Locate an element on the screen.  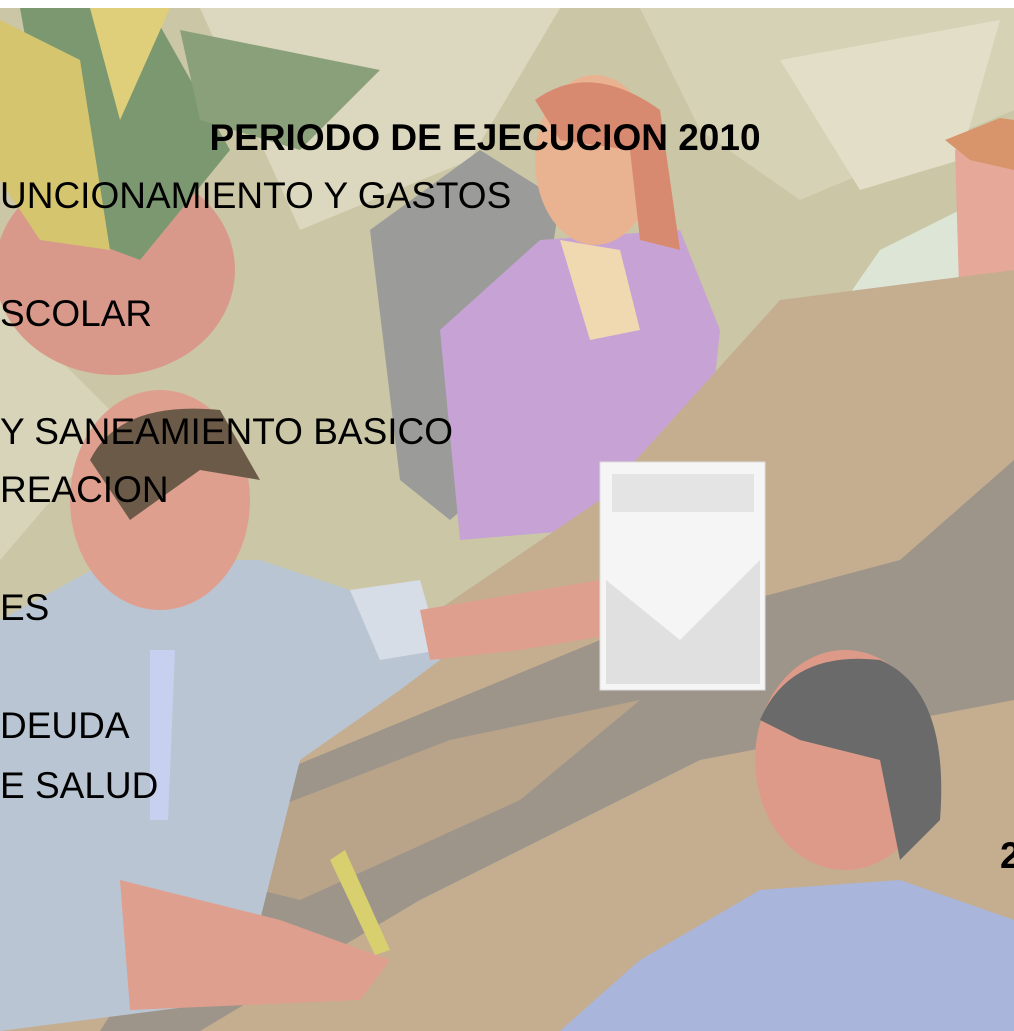
text-line: REACION is located at coordinates (84, 489).